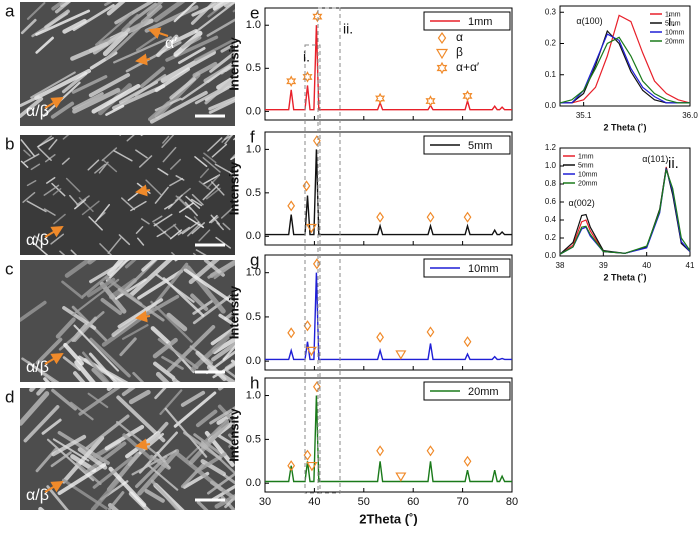 The image size is (700, 543). What do you see at coordinates (483, 269) in the screenshot?
I see `legend-label: 10mm` at bounding box center [483, 269].